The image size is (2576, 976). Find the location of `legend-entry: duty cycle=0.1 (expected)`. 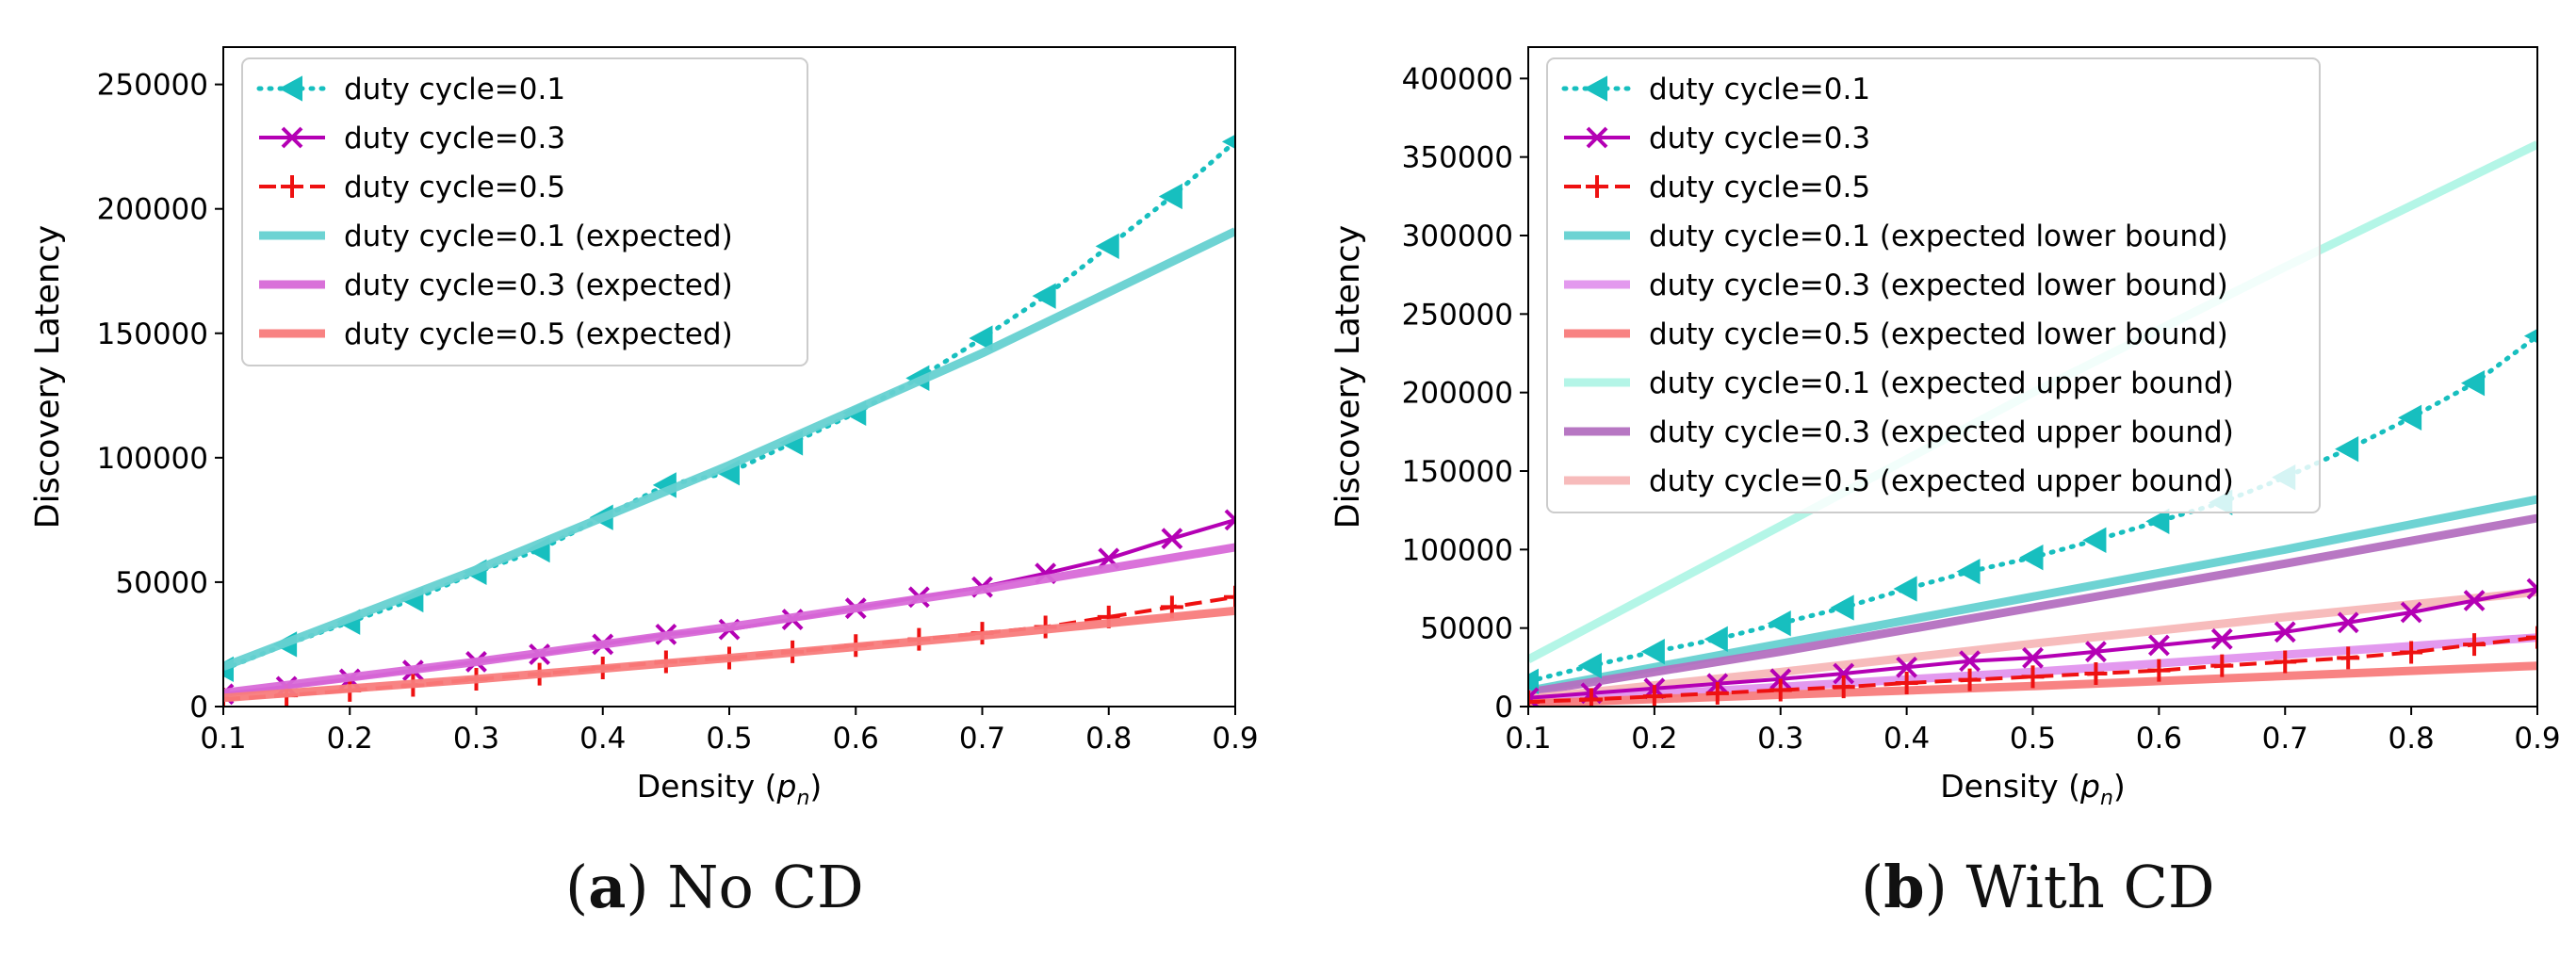

legend-entry: duty cycle=0.1 (expected) is located at coordinates (538, 236).